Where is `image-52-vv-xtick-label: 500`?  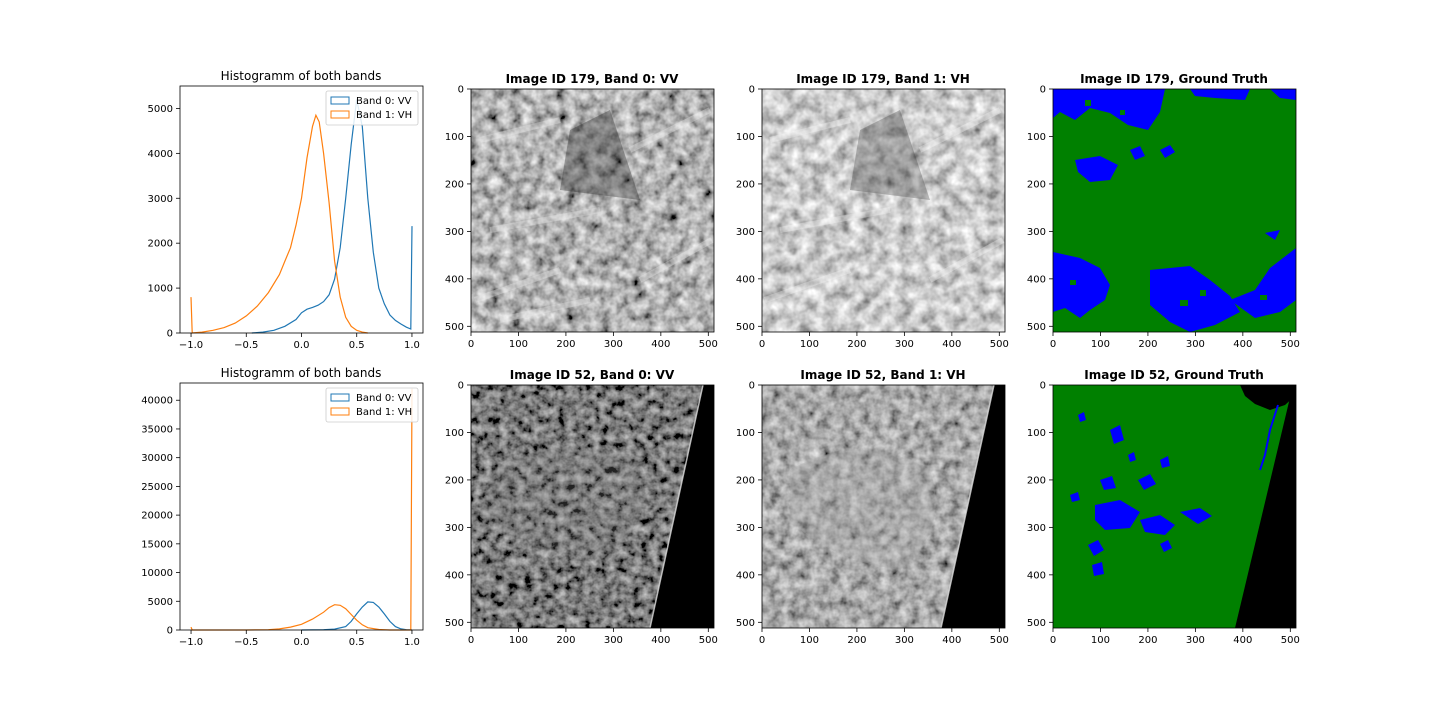
image-52-vv-xtick-label: 500 is located at coordinates (708, 640).